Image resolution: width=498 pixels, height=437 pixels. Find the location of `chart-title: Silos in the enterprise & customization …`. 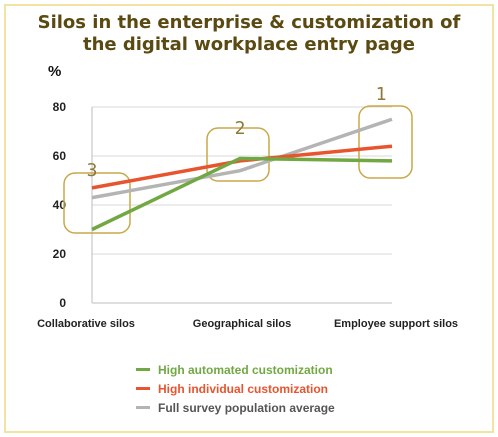

chart-title: Silos in the enterprise & customization … is located at coordinates (249, 33).